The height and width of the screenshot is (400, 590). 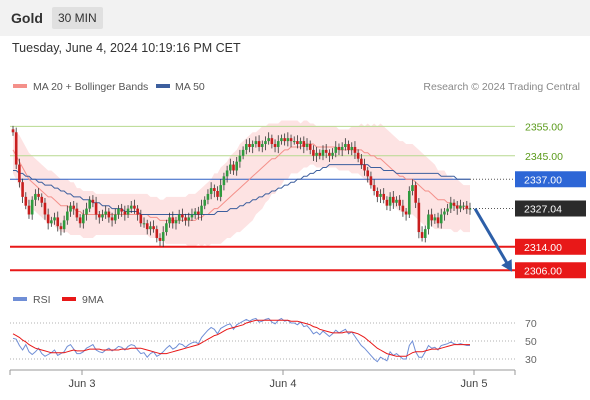 What do you see at coordinates (492, 238) in the screenshot?
I see `projection-arrow-shaft` at bounding box center [492, 238].